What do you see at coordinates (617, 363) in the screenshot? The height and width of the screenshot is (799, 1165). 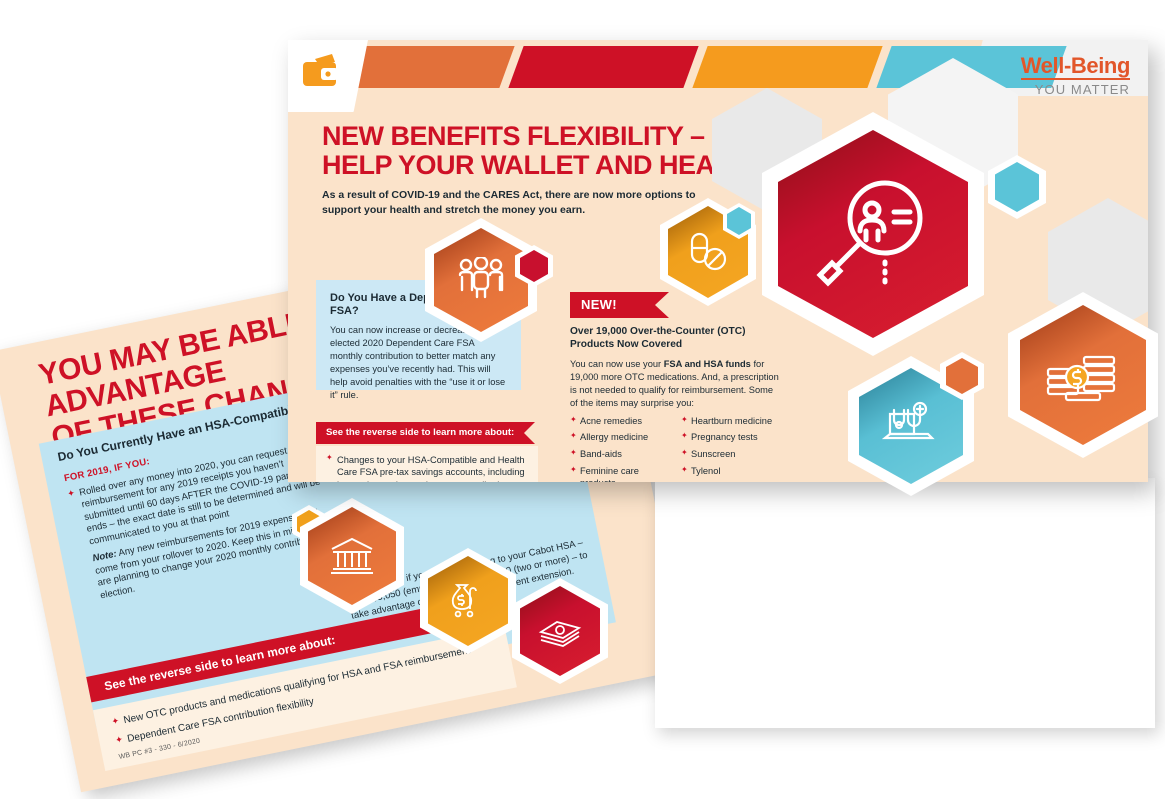 I see `otc-body-pre: You can now use your` at bounding box center [617, 363].